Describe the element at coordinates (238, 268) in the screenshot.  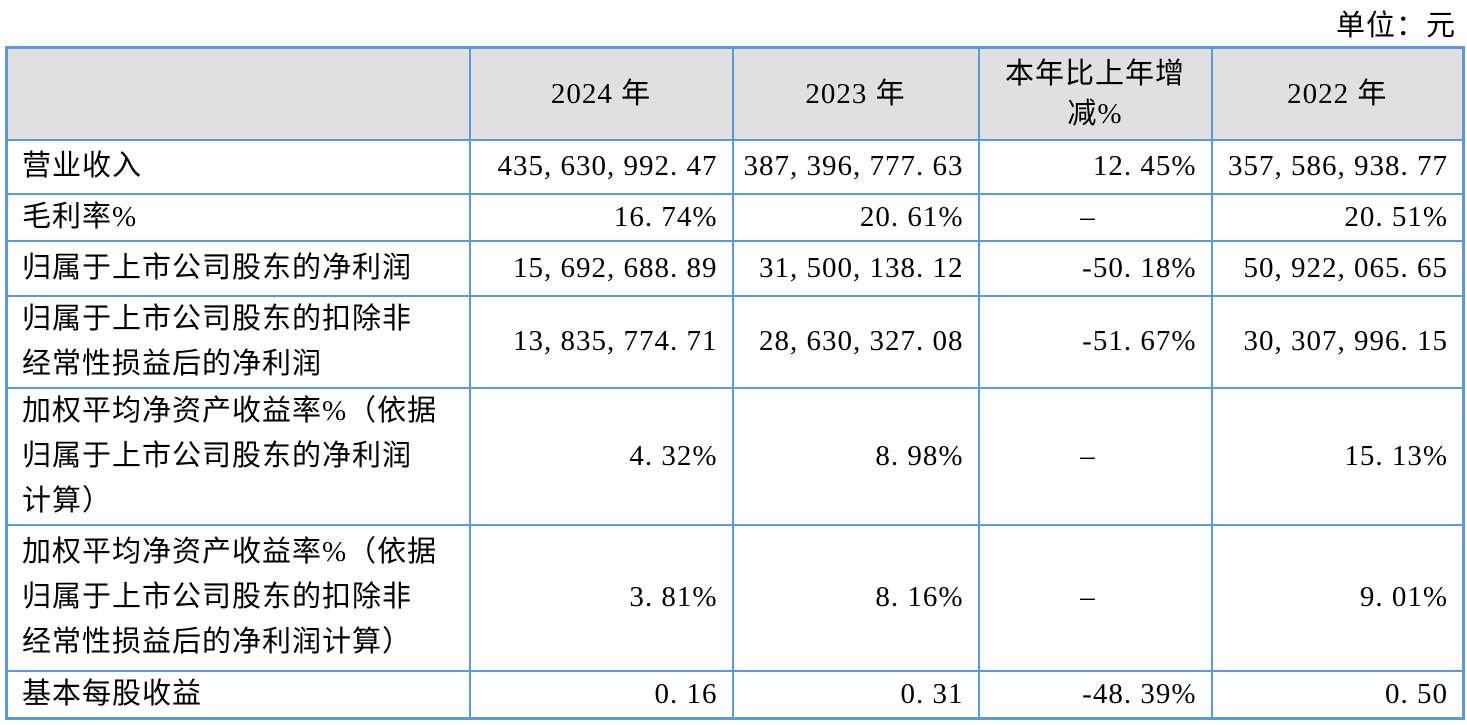
I see `row-label: 归属于上市公司股东的净利润` at that location.